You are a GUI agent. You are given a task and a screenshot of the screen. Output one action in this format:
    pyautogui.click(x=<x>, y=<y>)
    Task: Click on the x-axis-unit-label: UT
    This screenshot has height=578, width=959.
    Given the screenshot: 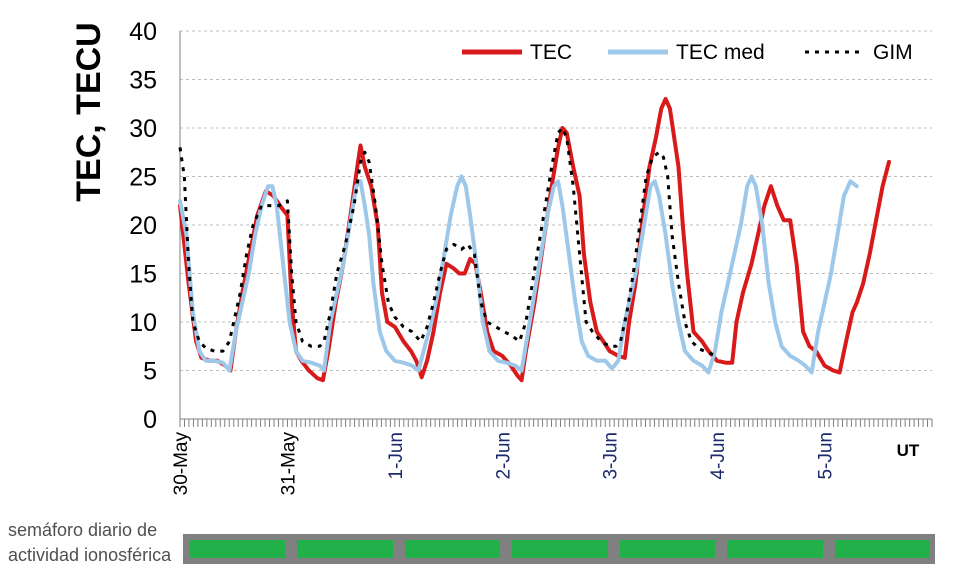 What is the action you would take?
    pyautogui.click(x=908, y=450)
    